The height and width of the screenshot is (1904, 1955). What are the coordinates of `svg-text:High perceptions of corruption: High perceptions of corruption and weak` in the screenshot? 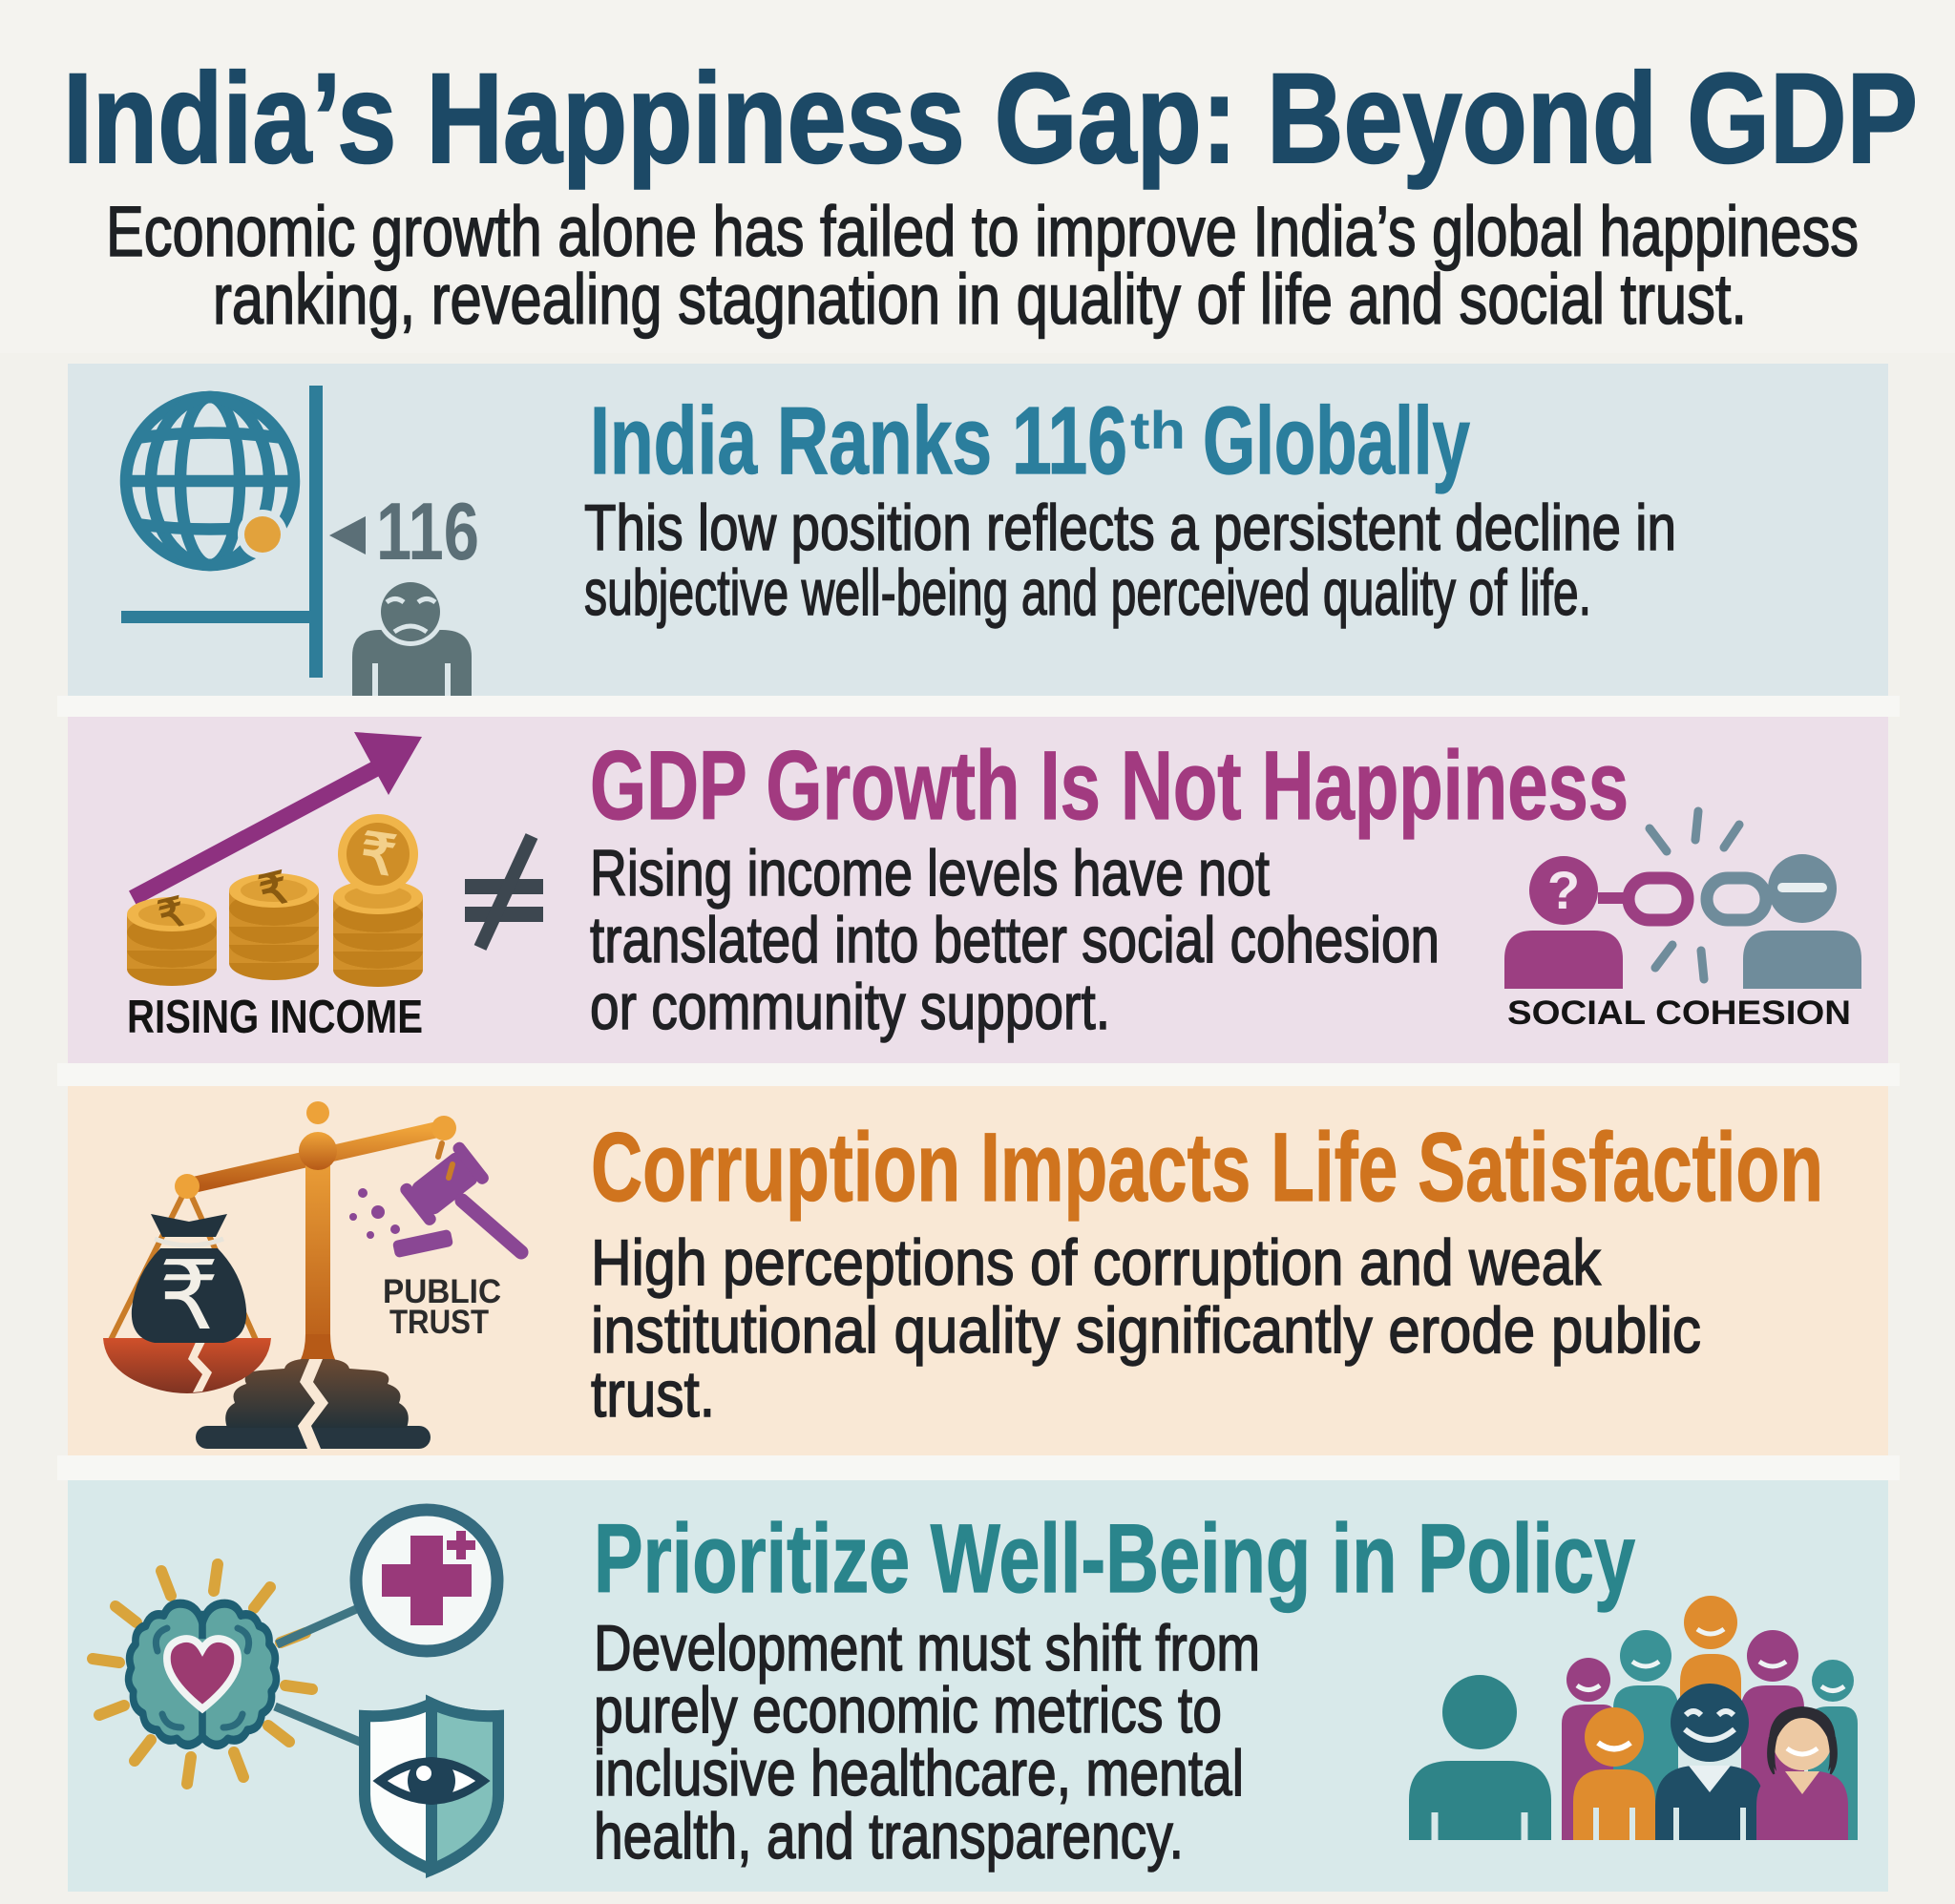 It's located at (1096, 1263).